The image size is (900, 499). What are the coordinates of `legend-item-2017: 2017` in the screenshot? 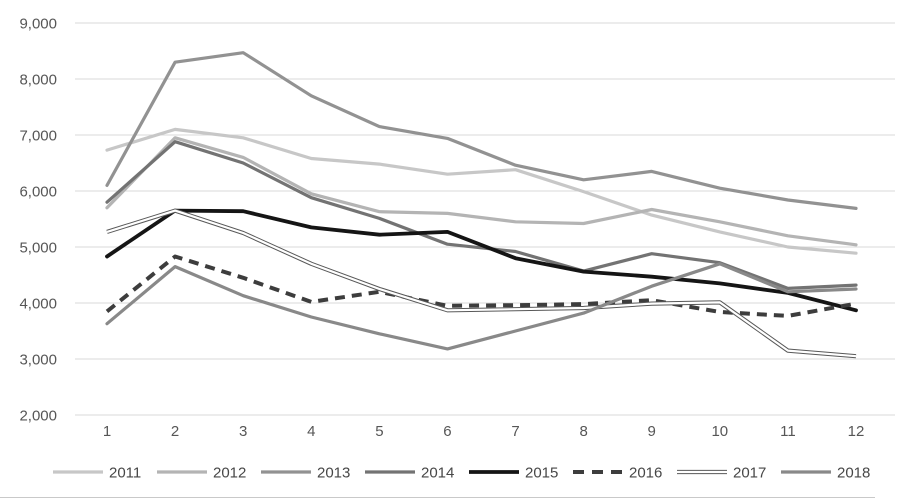 It's located at (721, 473).